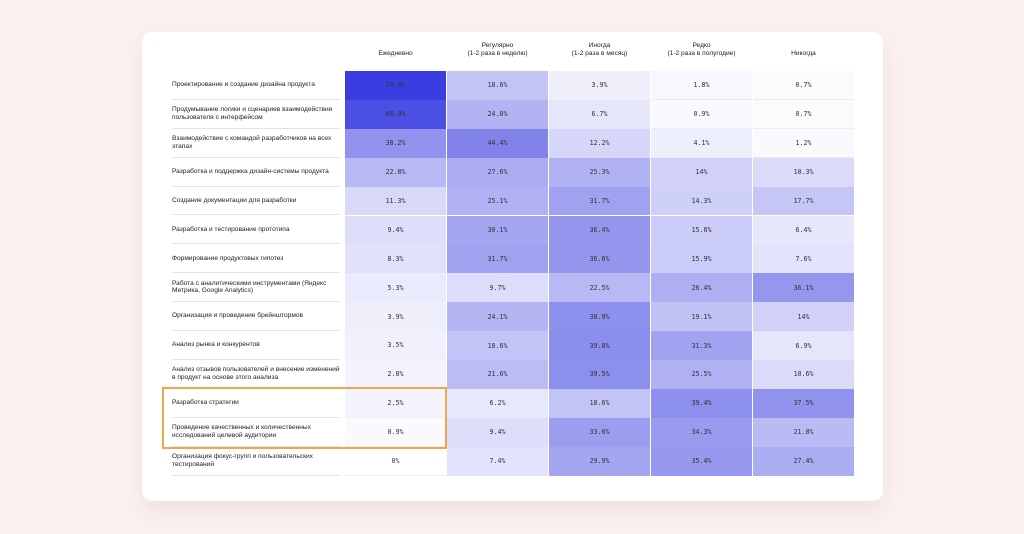 The width and height of the screenshot is (1024, 534). I want to click on heatmap-cell: 1.8%, so click(701, 85).